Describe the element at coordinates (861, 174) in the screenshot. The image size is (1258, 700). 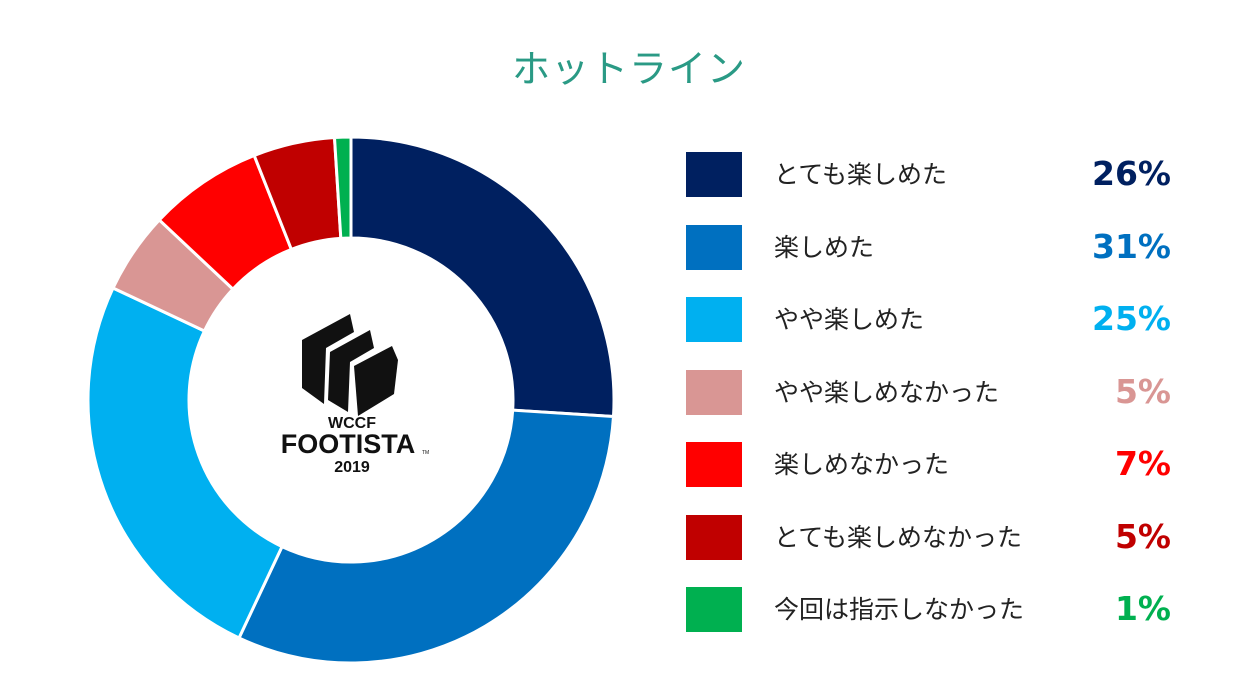
I see `legend-label: とても楽しめた` at that location.